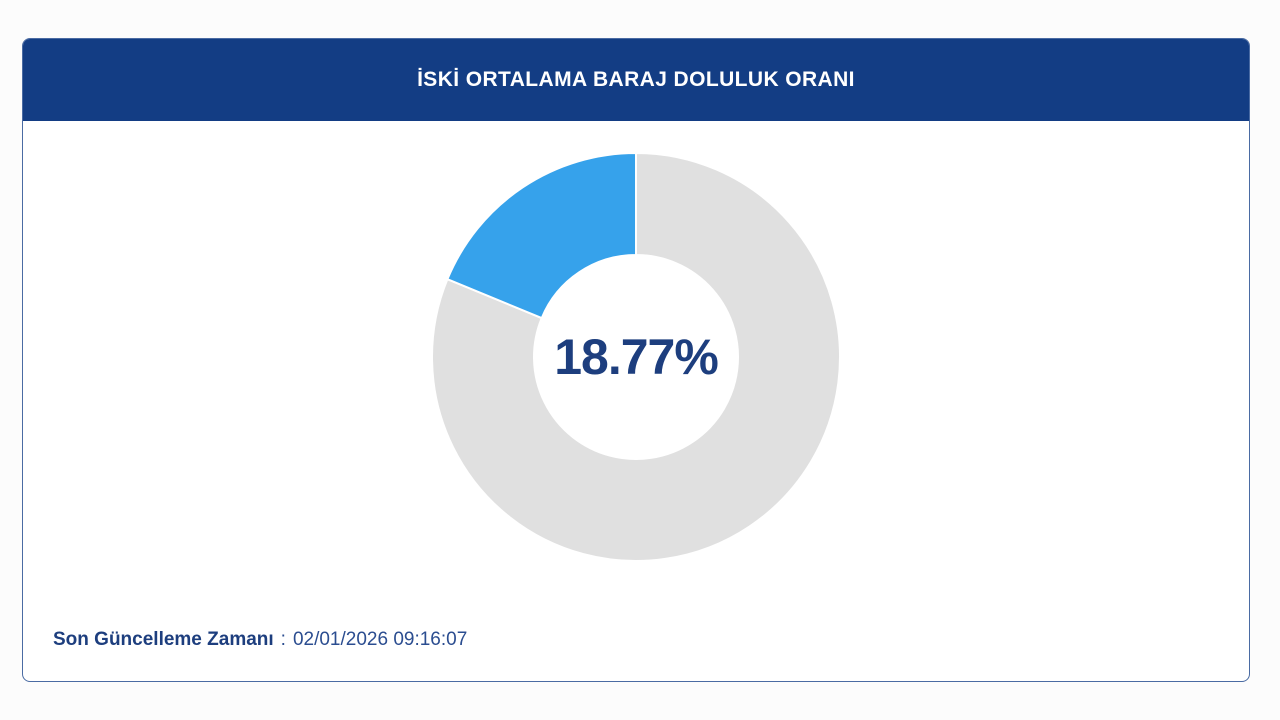  I want to click on last-update-label: Son Güncelleme Zamanı, so click(163, 639).